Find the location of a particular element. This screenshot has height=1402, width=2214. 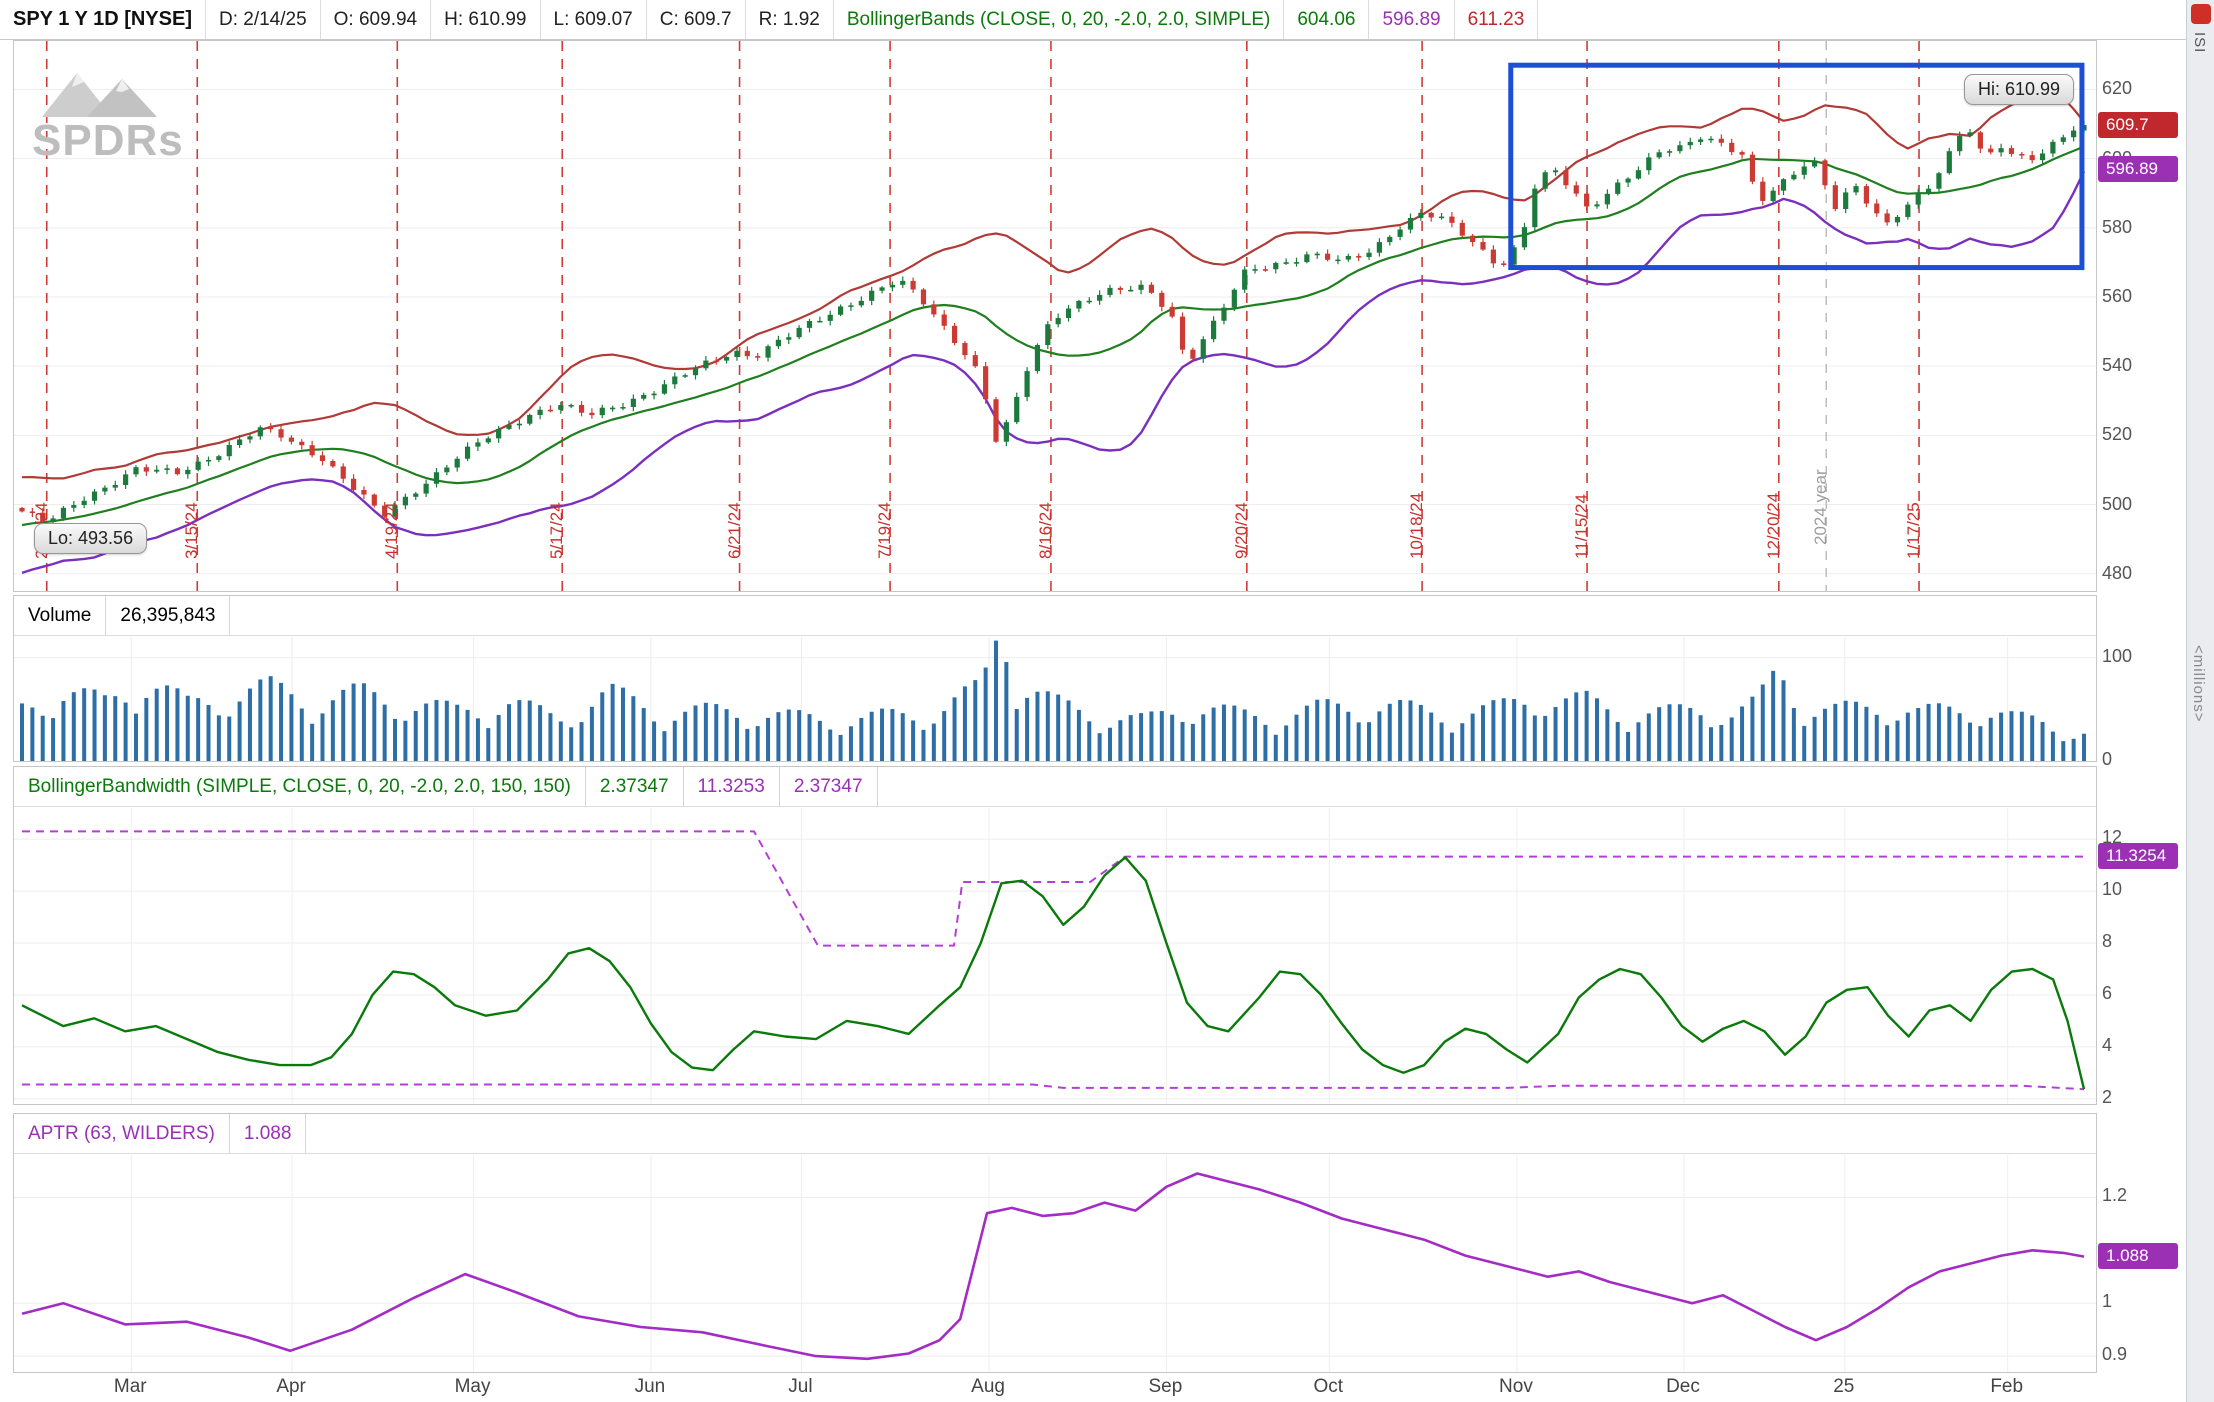

bandwidth-value-1: 2.37347 is located at coordinates (635, 786).